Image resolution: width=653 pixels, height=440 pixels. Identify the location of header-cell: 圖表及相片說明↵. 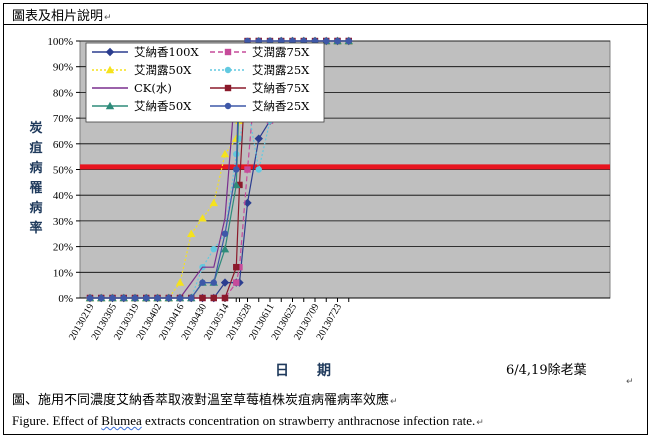
(62, 14).